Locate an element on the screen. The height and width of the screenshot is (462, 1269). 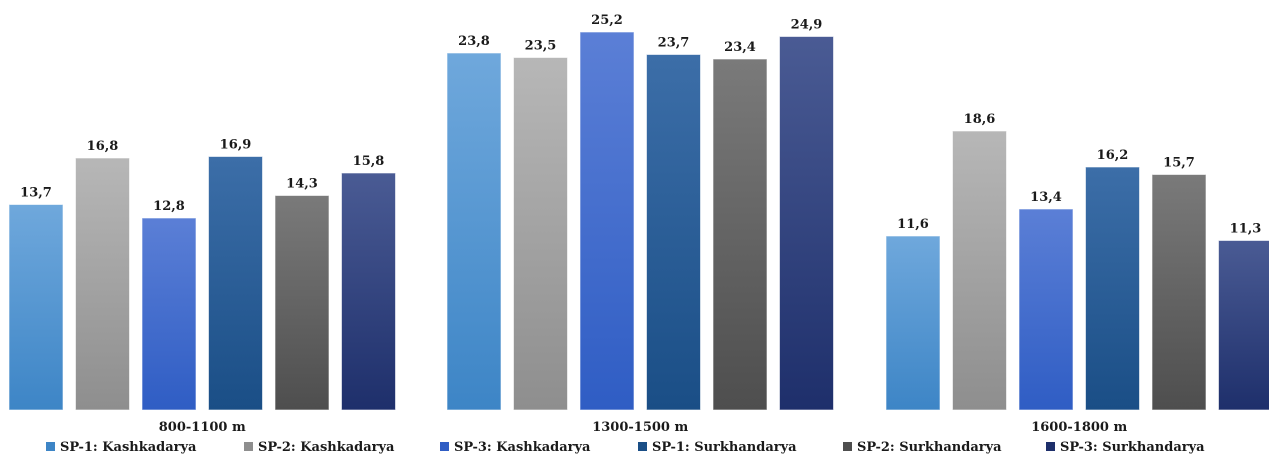
legend-label: SP-3: Kashkadarya is located at coordinates (522, 447).